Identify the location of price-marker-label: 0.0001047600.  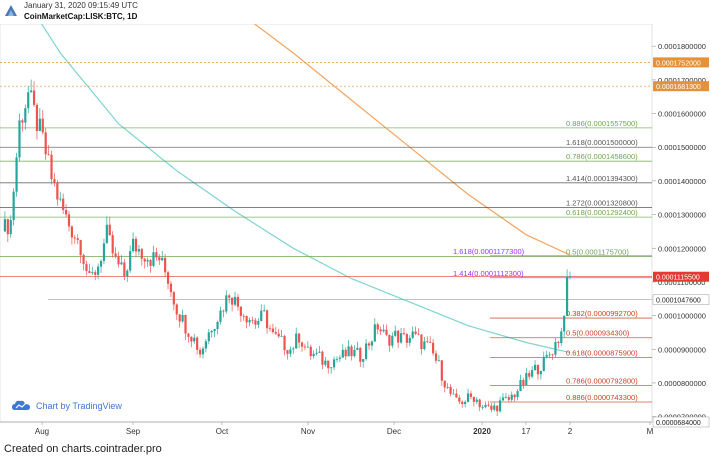
(678, 301).